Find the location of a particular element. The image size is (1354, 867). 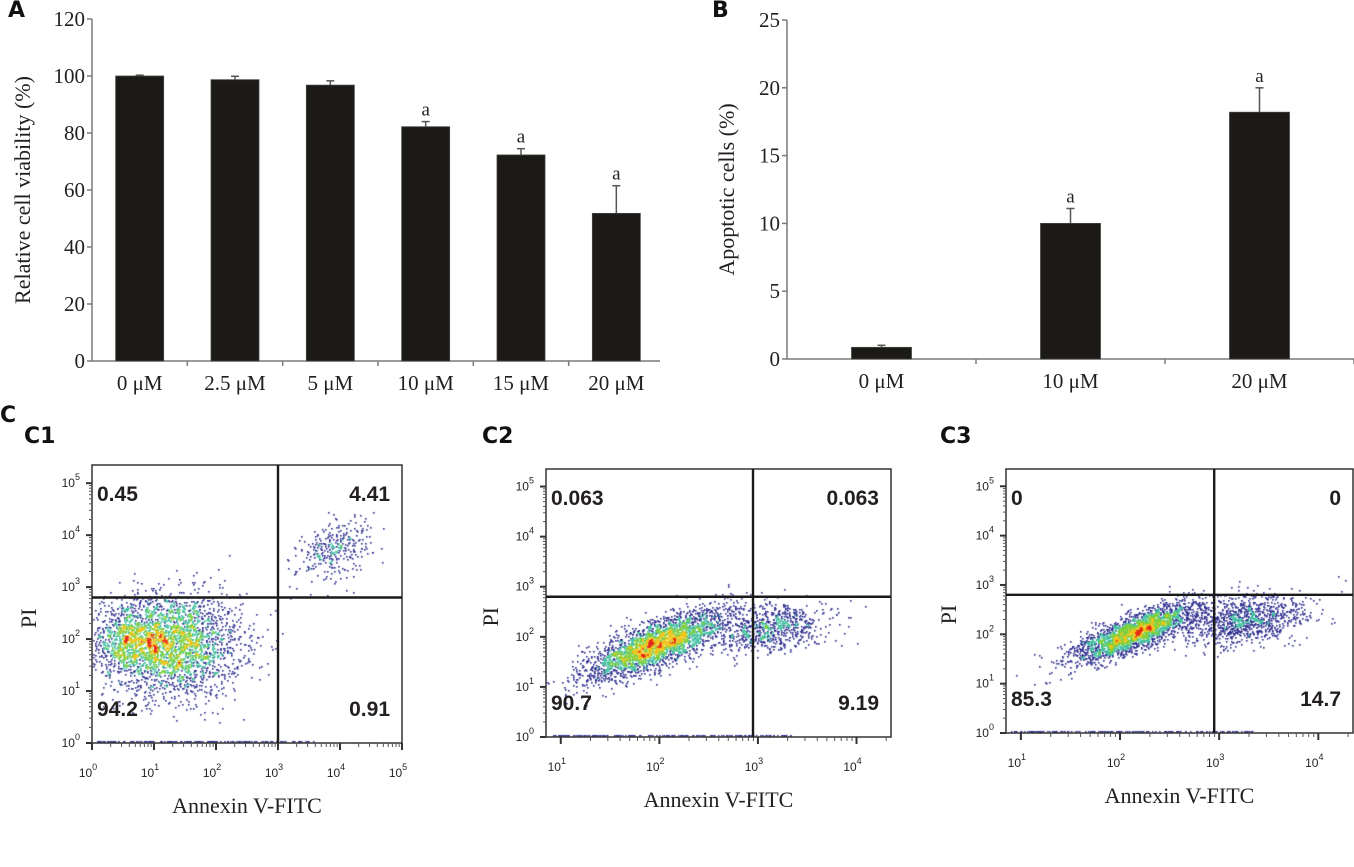

x-tick-label: 5 μM is located at coordinates (330, 383).